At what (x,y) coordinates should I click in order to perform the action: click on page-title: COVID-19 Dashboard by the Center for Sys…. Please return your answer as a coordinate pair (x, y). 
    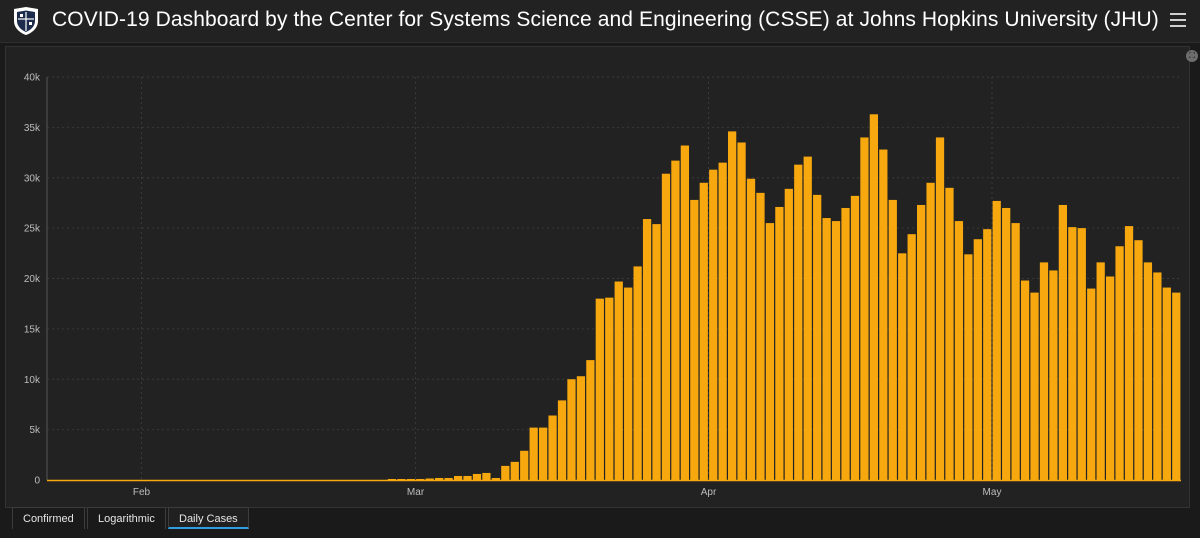
    Looking at the image, I should click on (605, 19).